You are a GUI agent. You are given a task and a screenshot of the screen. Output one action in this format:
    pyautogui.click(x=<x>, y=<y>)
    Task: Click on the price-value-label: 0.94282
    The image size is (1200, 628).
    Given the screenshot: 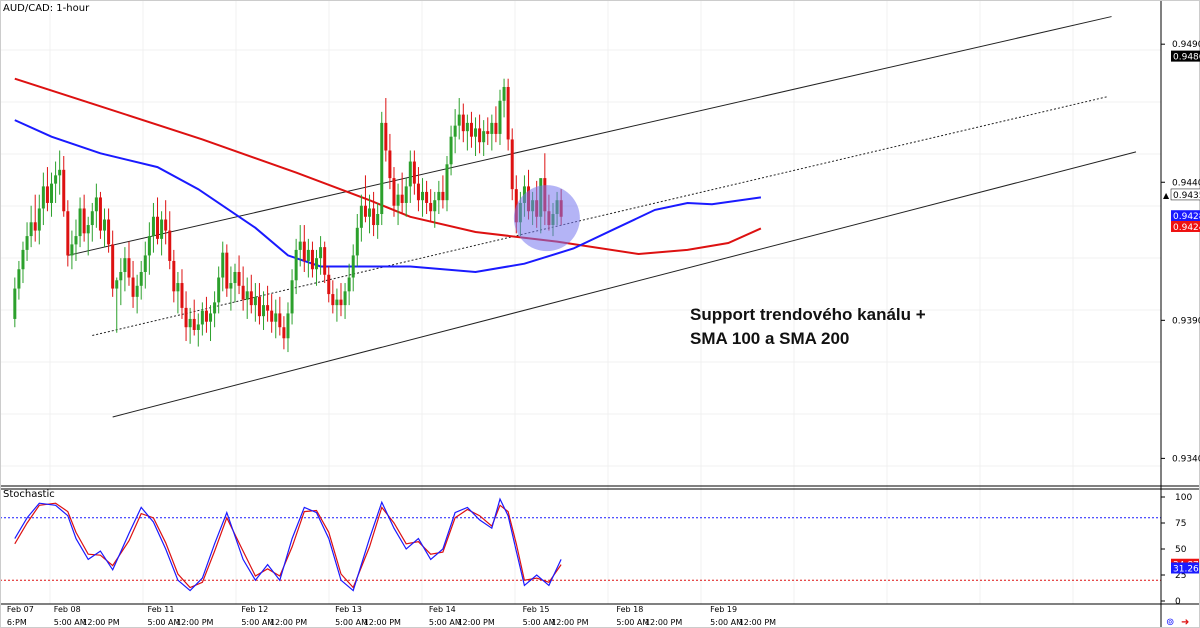 What is the action you would take?
    pyautogui.click(x=1185, y=216)
    